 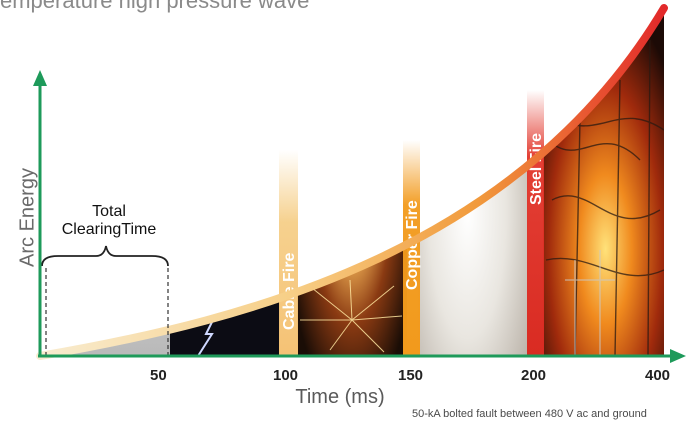 I want to click on cable-fire-sparks, so click(x=352, y=182).